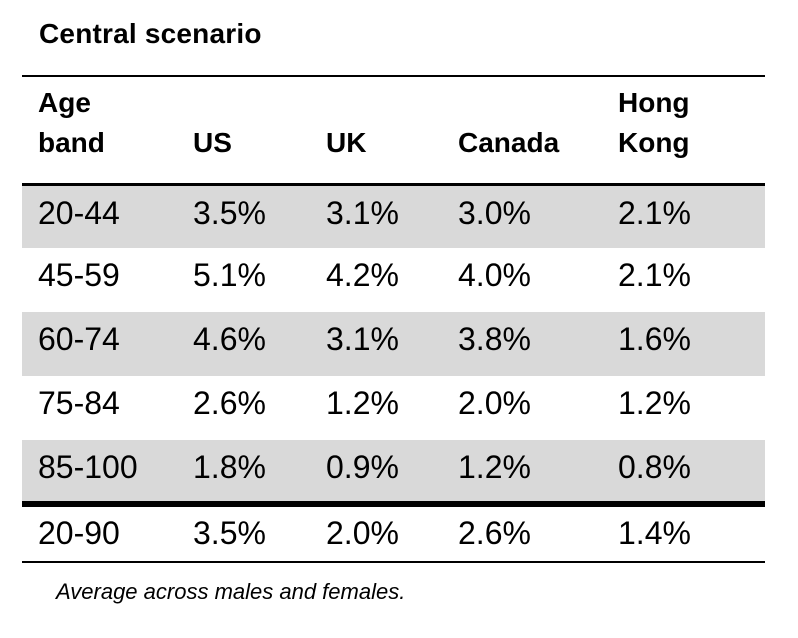 The image size is (798, 638). What do you see at coordinates (229, 467) in the screenshot?
I see `cell-us: 1.8%` at bounding box center [229, 467].